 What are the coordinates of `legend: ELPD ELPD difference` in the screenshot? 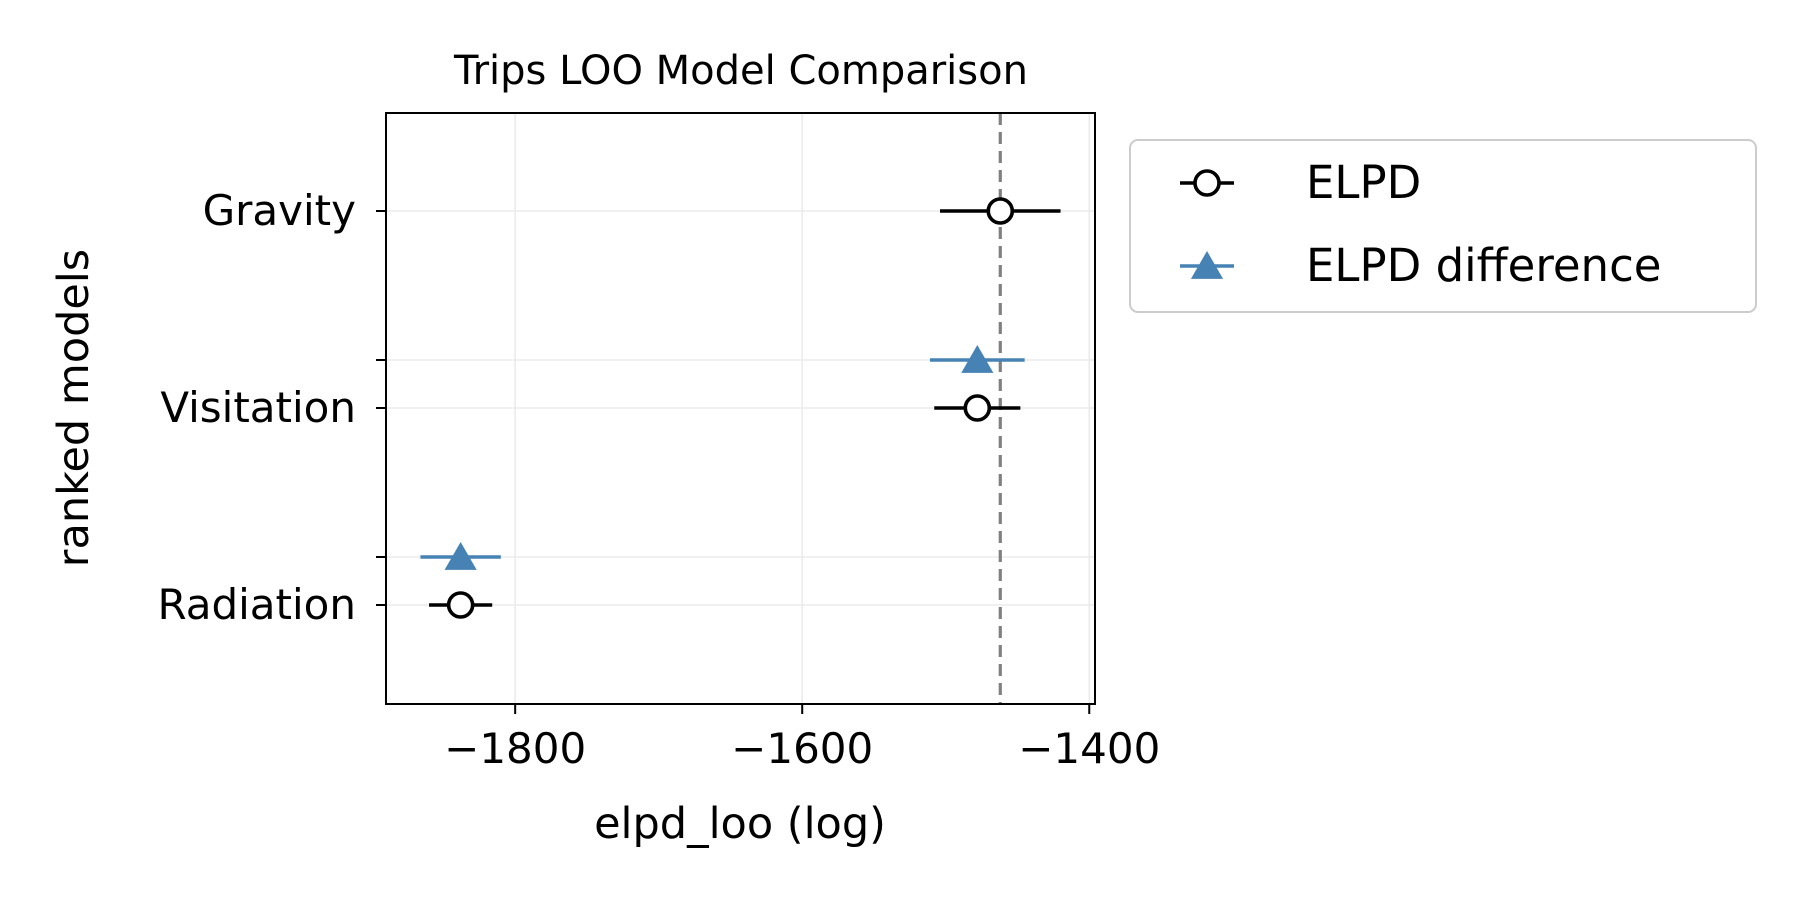 It's located at (1443, 226).